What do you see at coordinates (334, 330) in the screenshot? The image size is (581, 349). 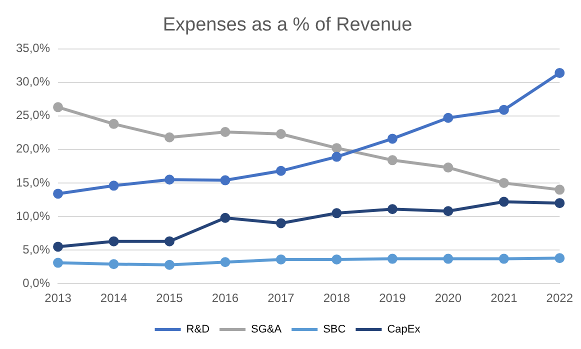 I see `legend-label: SBC` at bounding box center [334, 330].